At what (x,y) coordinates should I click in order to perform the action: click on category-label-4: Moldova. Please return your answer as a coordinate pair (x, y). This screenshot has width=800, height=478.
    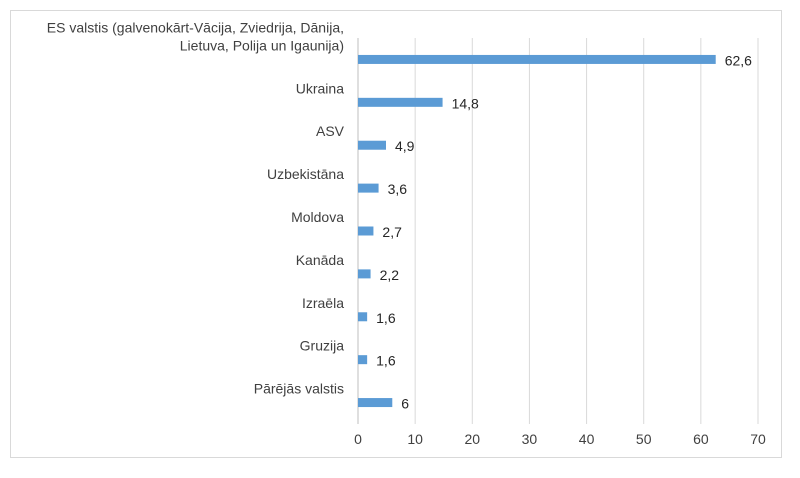
    Looking at the image, I should click on (317, 217).